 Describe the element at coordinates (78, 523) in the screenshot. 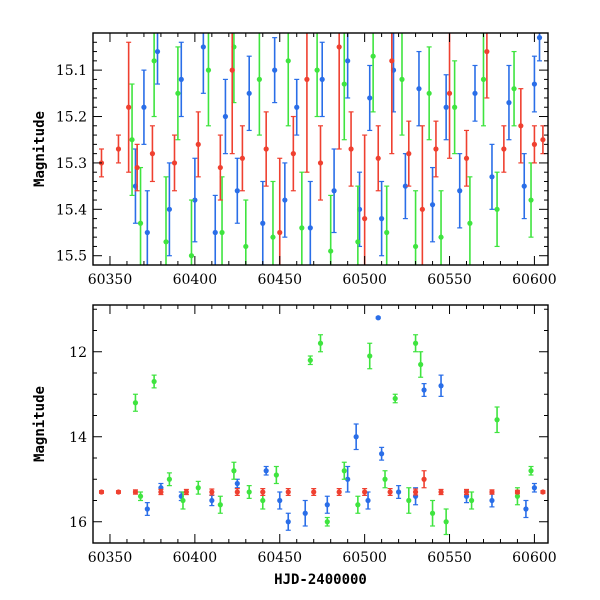

I see `bottom-y-tick-label: 16` at that location.